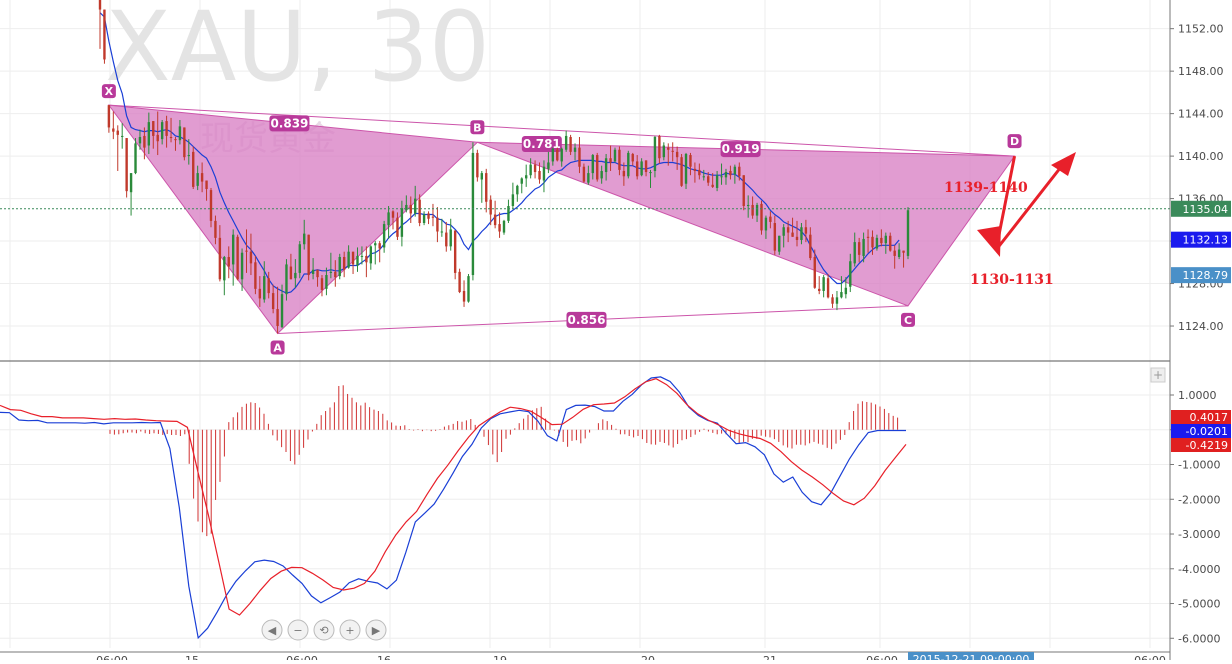 The image size is (1232, 664). Describe the element at coordinates (1197, 395) in the screenshot. I see `macd-tick-label: 1.0000` at that location.